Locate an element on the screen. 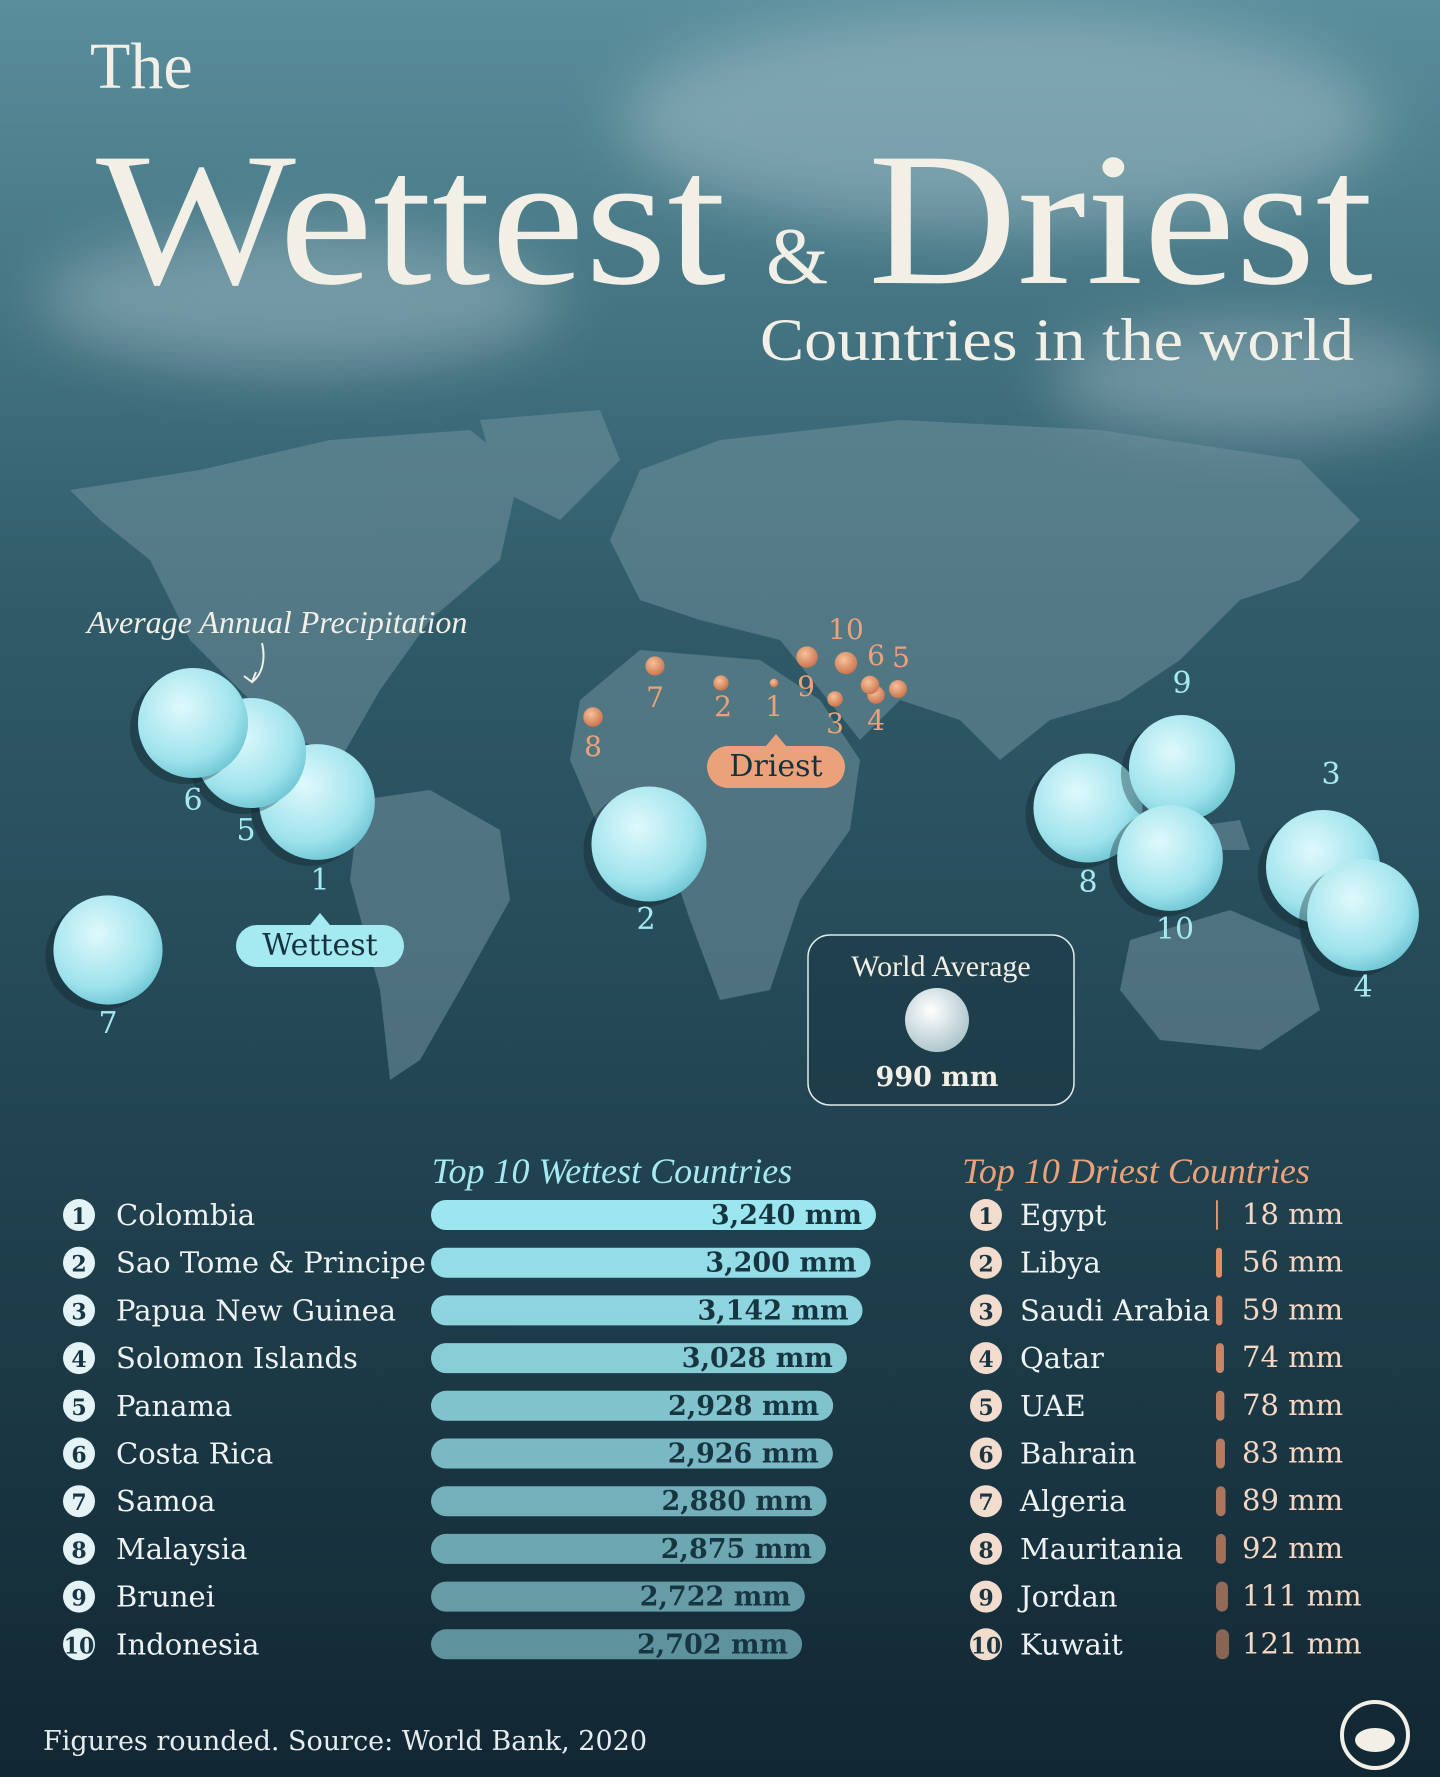  value-label: 92 mm is located at coordinates (1292, 1548).